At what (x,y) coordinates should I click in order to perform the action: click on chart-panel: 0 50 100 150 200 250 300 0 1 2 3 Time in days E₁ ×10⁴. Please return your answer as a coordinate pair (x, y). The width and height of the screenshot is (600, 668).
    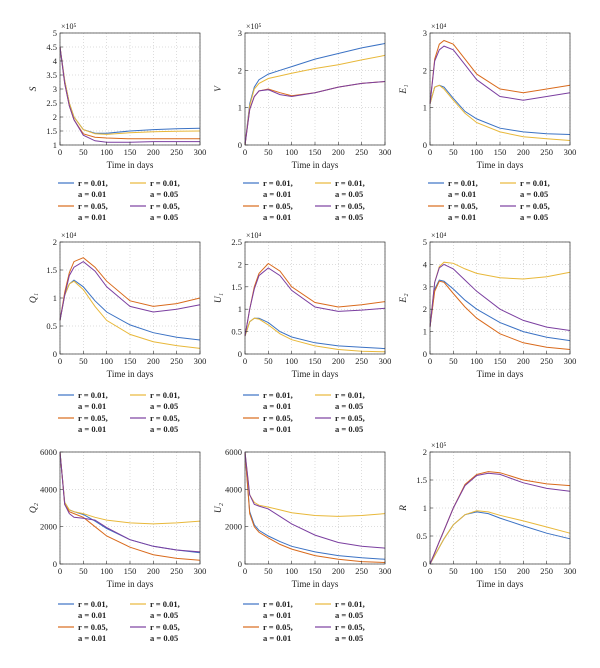
    Looking at the image, I should click on (487, 96).